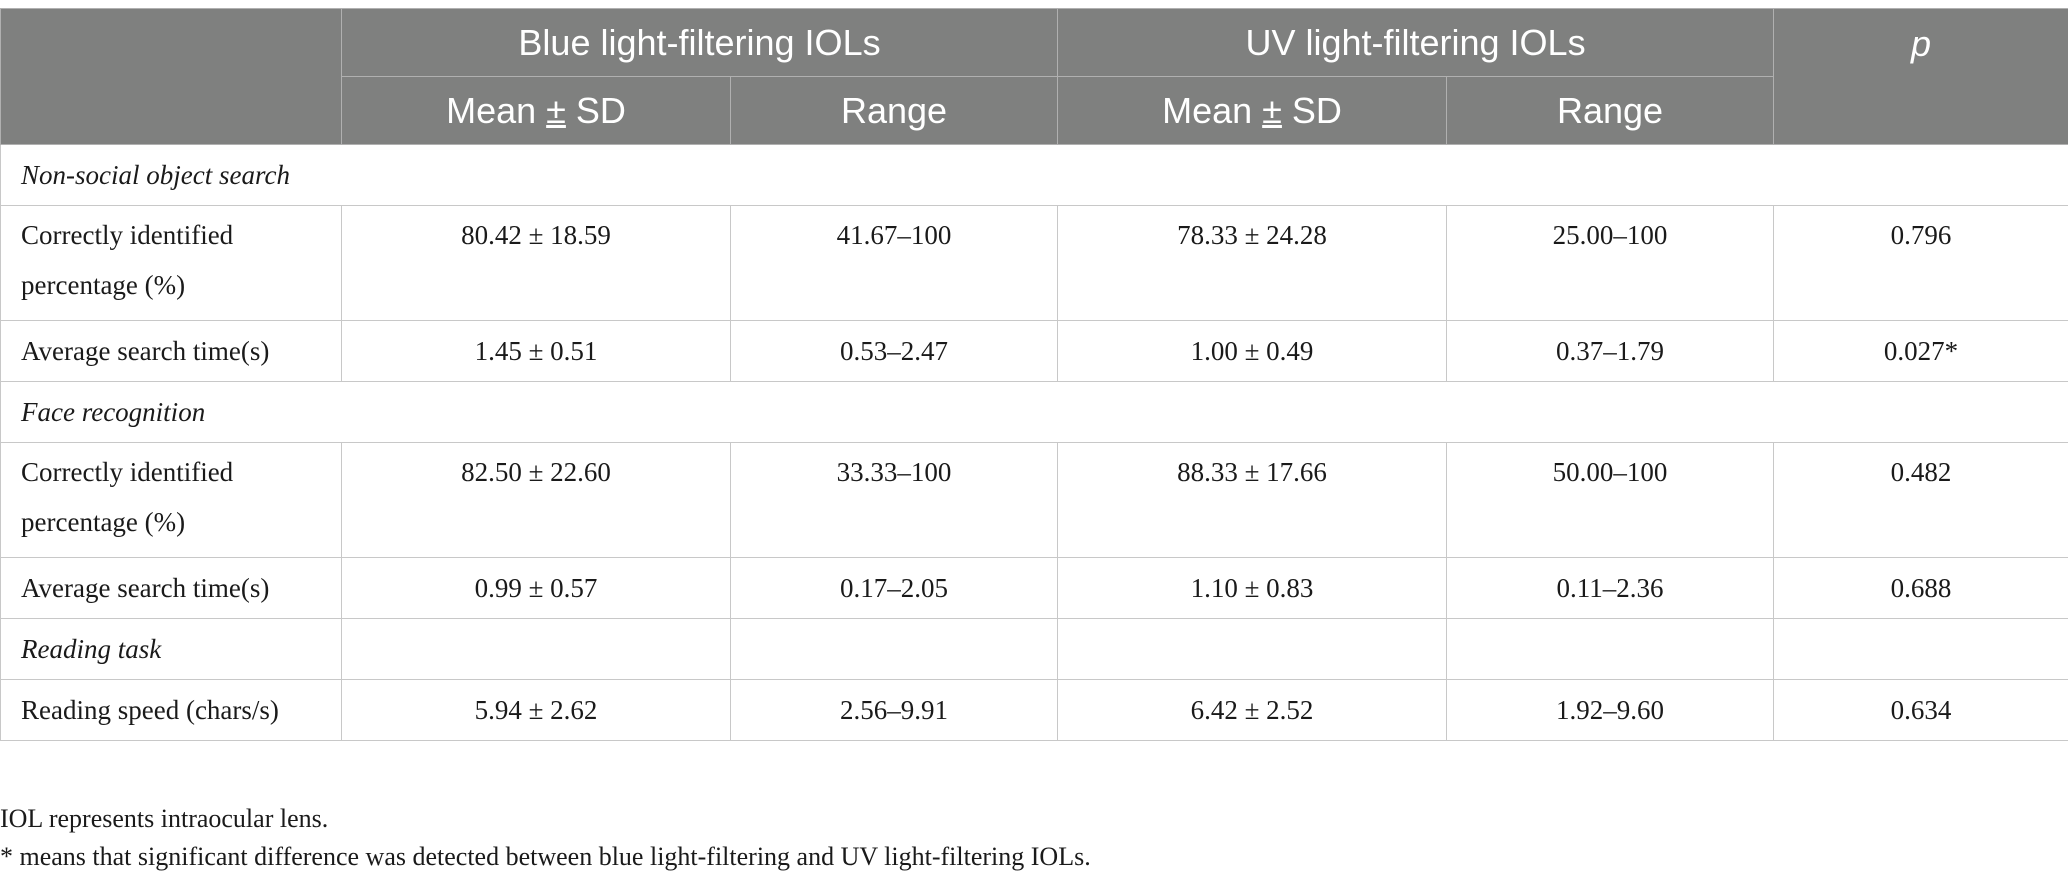 The height and width of the screenshot is (883, 2068). What do you see at coordinates (536, 351) in the screenshot?
I see `cell-blue-mean-sd: 1.45 ± 0.51` at bounding box center [536, 351].